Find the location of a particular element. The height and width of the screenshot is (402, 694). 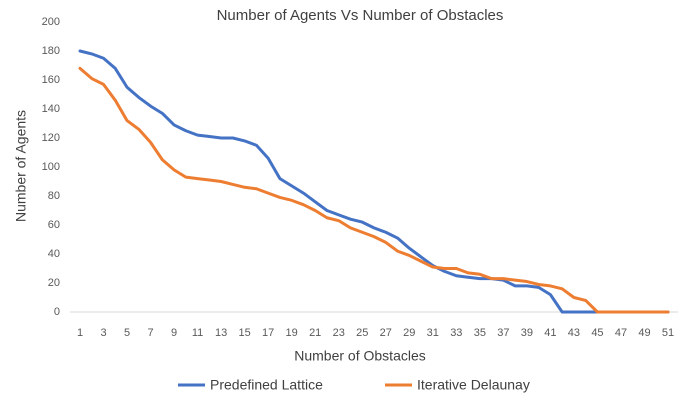

x-tick-label: 9 is located at coordinates (174, 333).